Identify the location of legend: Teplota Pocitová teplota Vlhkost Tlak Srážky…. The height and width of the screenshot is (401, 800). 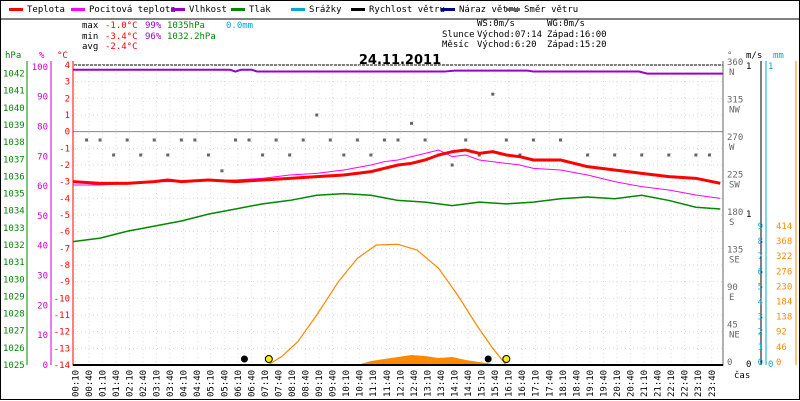
(400, 12).